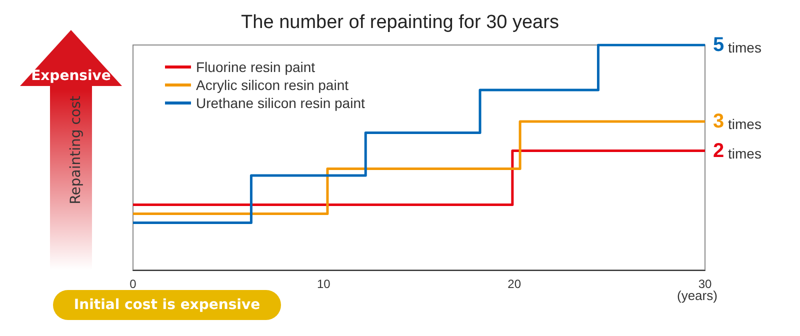 This screenshot has height=336, width=800. I want to click on x-tick-label: 20, so click(515, 284).